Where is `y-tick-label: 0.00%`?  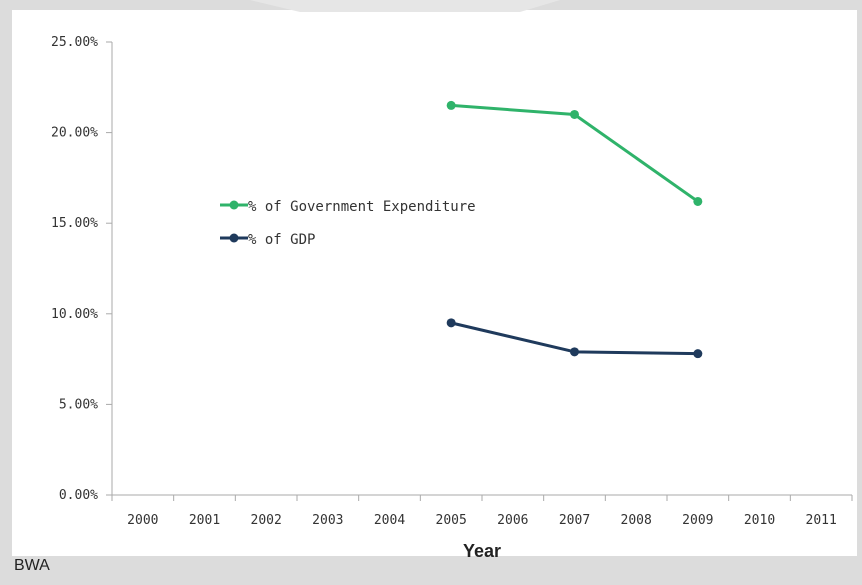
y-tick-label: 0.00% is located at coordinates (78, 495).